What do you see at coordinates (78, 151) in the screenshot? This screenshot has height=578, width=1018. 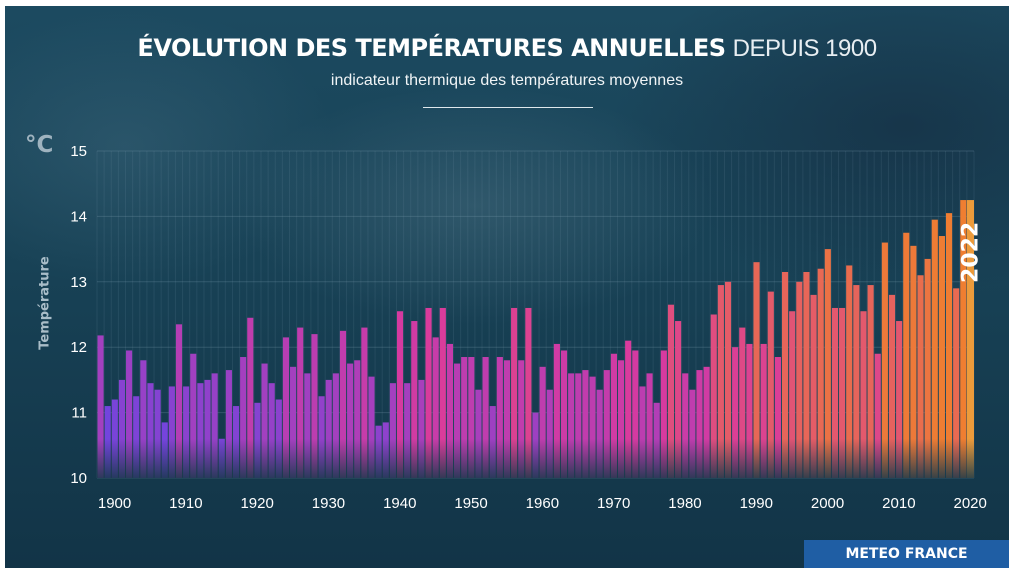 I see `y-tick-label: 15` at bounding box center [78, 151].